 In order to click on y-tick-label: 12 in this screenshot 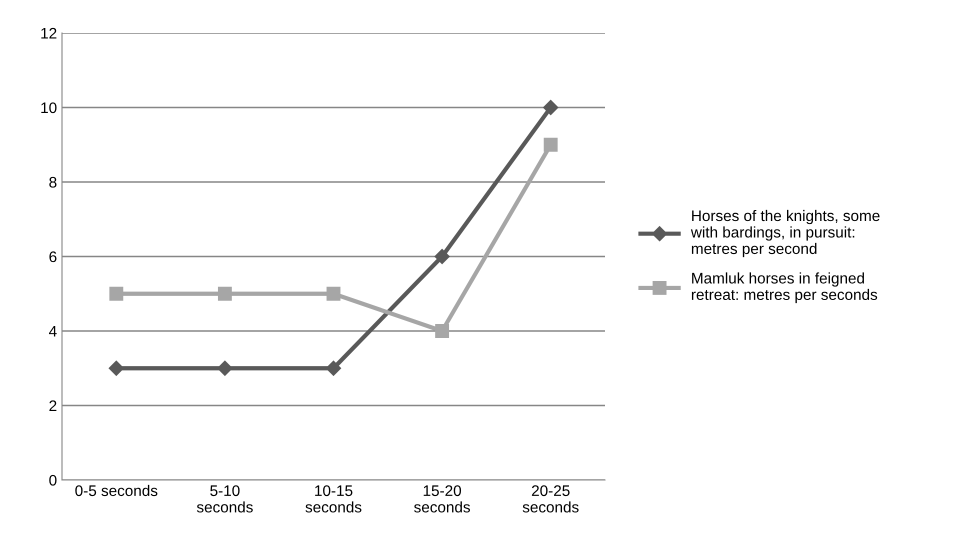, I will do `click(48, 33)`.